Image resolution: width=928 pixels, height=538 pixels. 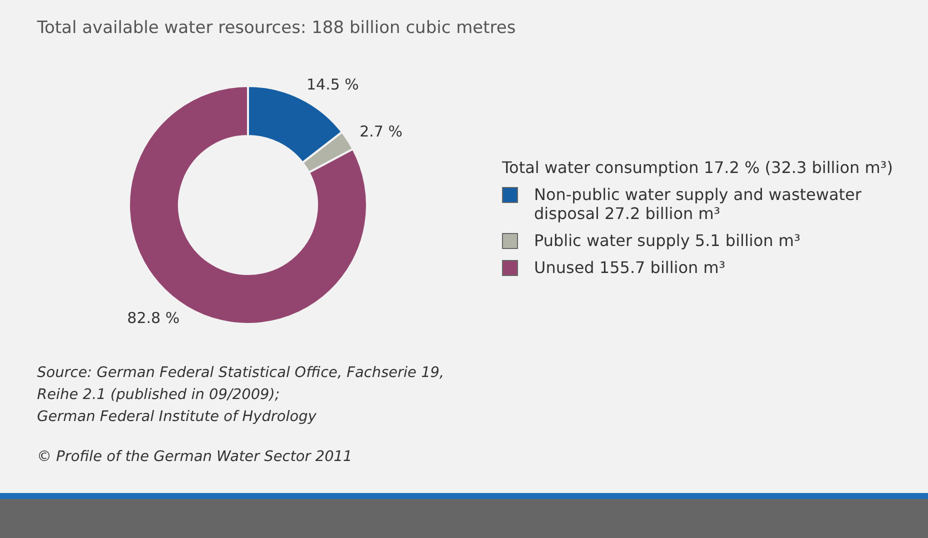 What do you see at coordinates (698, 167) in the screenshot?
I see `legend-title: Total water consumption 17.2 % (32.3 billion m³)` at bounding box center [698, 167].